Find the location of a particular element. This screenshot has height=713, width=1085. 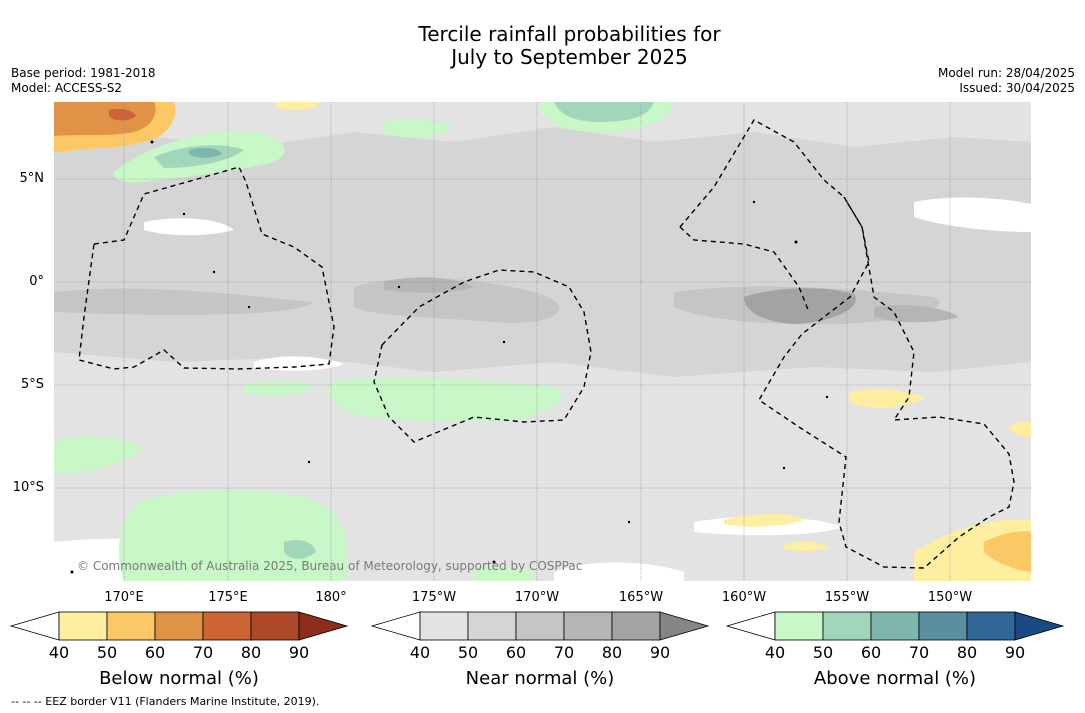

lat-label-0: 0° is located at coordinates (36, 281).